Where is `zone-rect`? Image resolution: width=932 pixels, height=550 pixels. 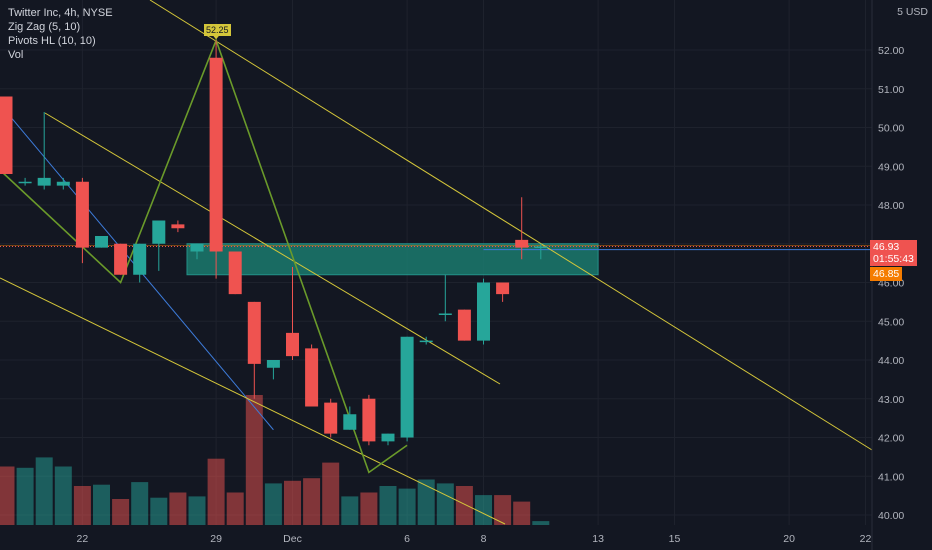
zone-rect is located at coordinates (392, 259).